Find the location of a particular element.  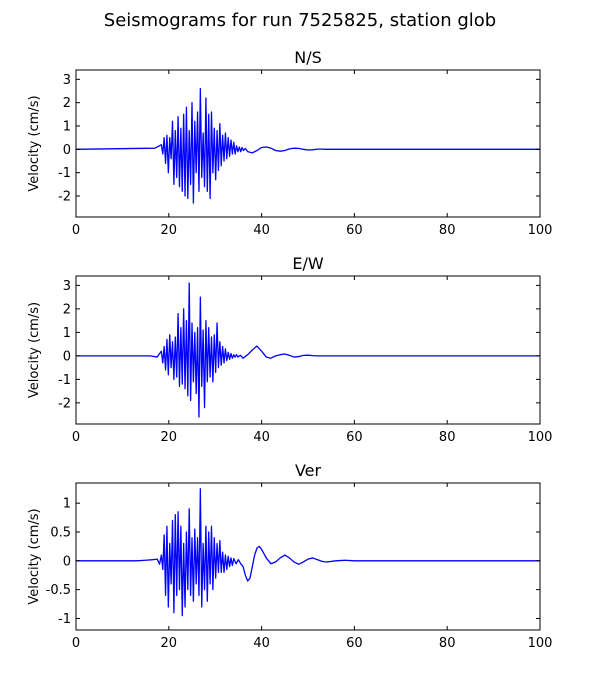

y-axis-label-ver: Velocity (cm/s) is located at coordinates (34, 556).